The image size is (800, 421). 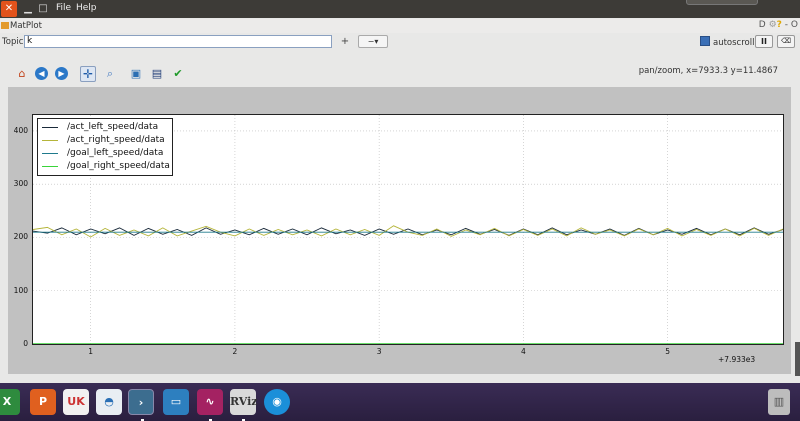 What do you see at coordinates (786, 41) in the screenshot?
I see `clear-button: ⌫` at bounding box center [786, 41].